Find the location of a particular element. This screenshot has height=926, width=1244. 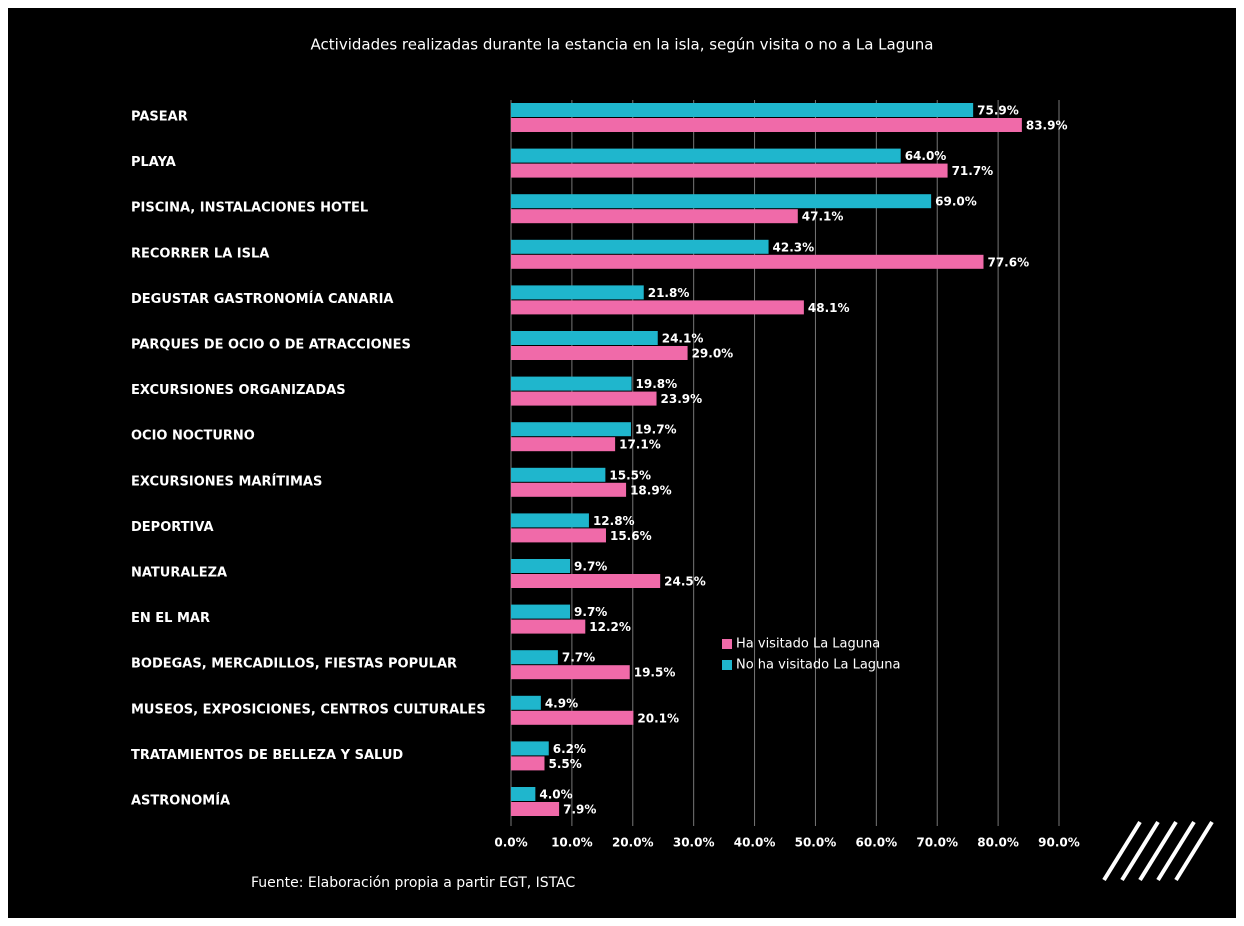

value-label: 20.1% is located at coordinates (658, 718).